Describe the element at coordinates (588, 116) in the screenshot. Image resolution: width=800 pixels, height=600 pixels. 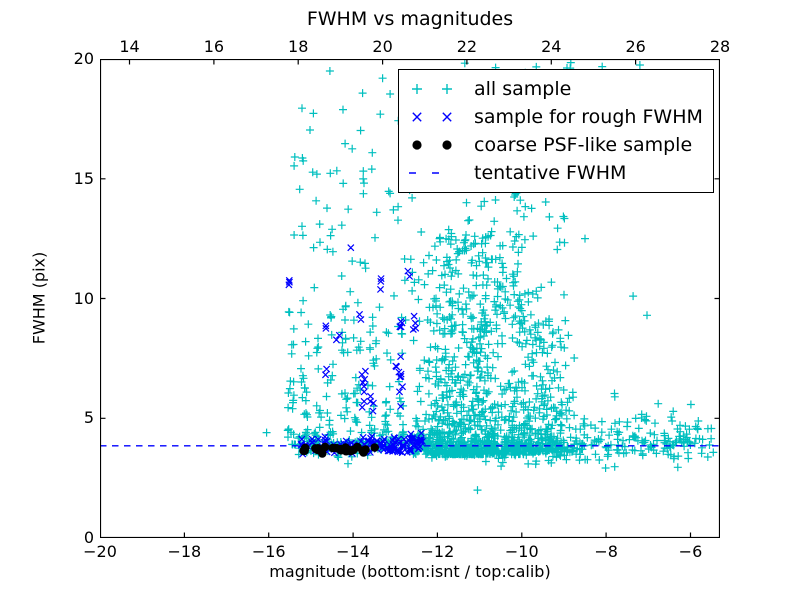
I see `legend-label-rough-fwhm: sample for rough FWHM` at that location.